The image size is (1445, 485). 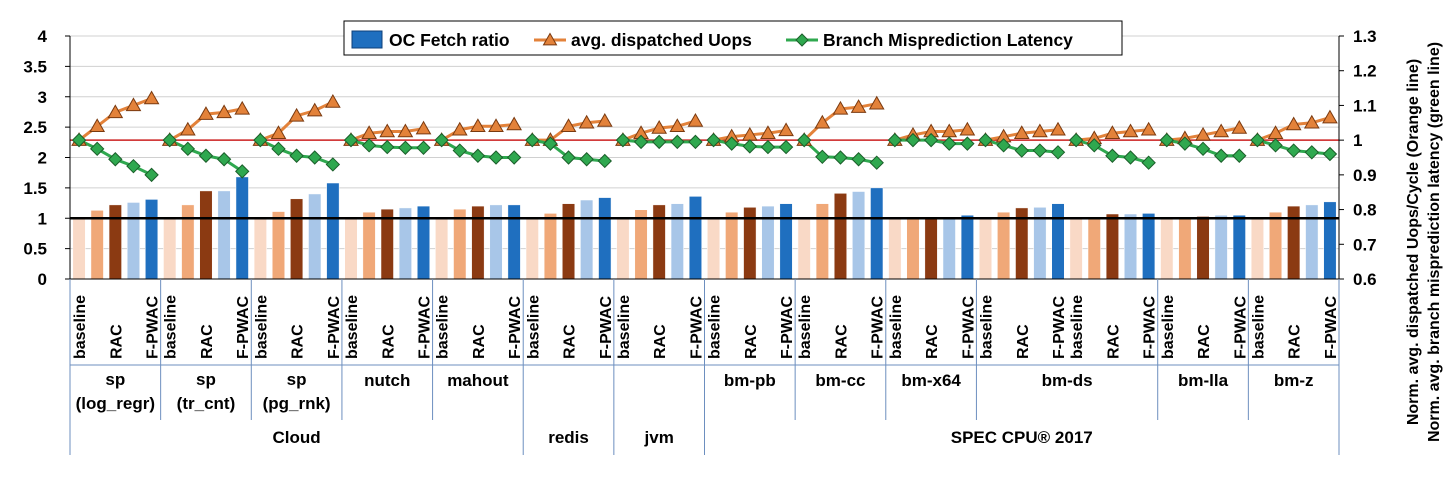 What do you see at coordinates (297, 437) in the screenshot?
I see `group-label: Cloud` at bounding box center [297, 437].